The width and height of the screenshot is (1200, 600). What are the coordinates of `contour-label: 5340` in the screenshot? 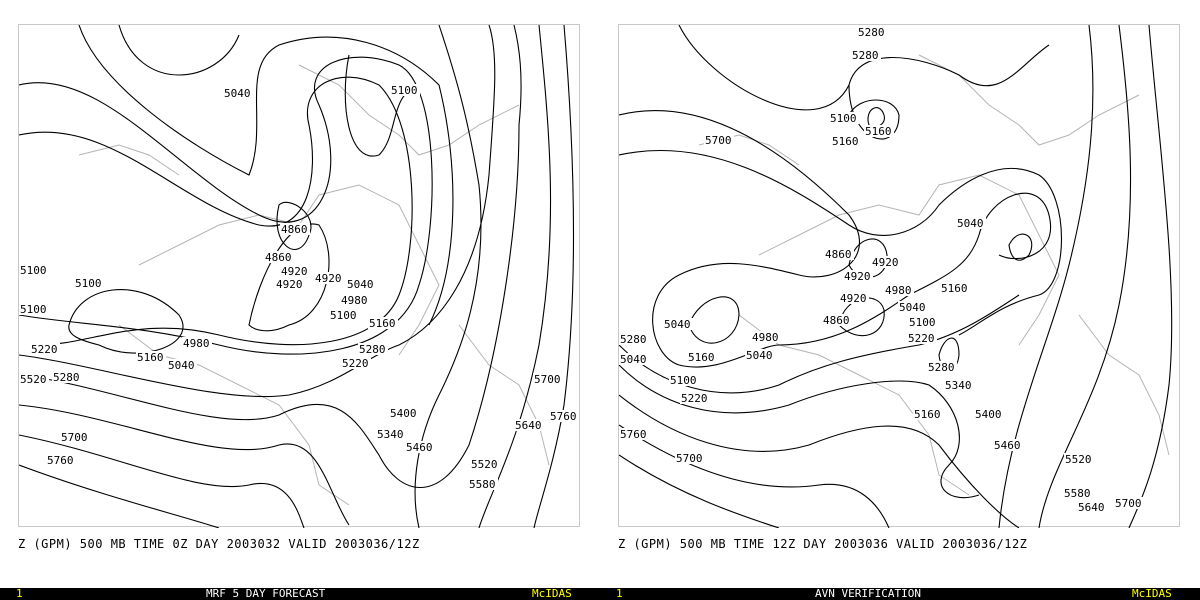 It's located at (390, 434).